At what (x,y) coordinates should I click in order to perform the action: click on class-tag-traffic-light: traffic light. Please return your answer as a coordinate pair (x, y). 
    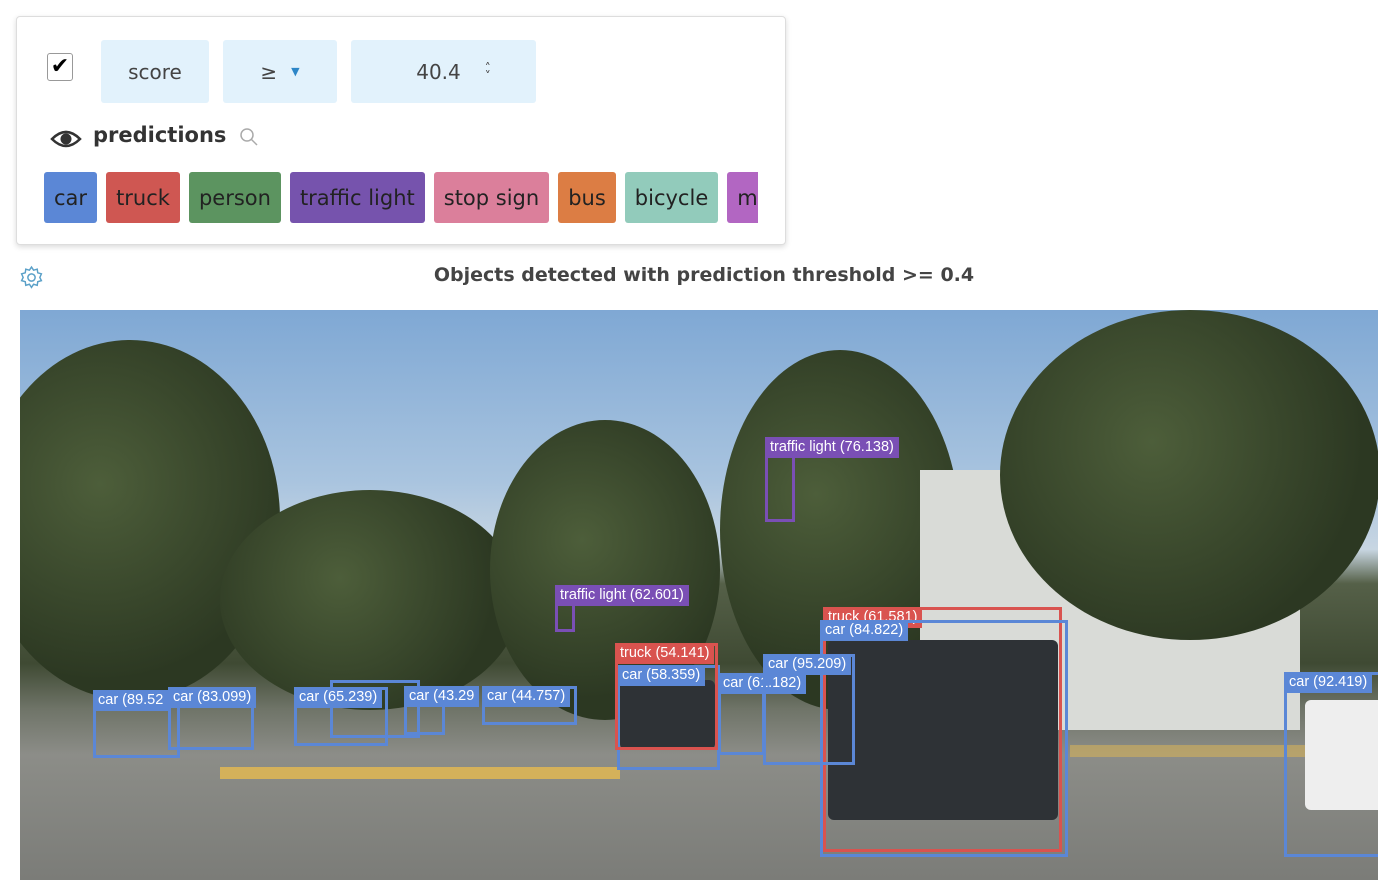
    Looking at the image, I should click on (357, 197).